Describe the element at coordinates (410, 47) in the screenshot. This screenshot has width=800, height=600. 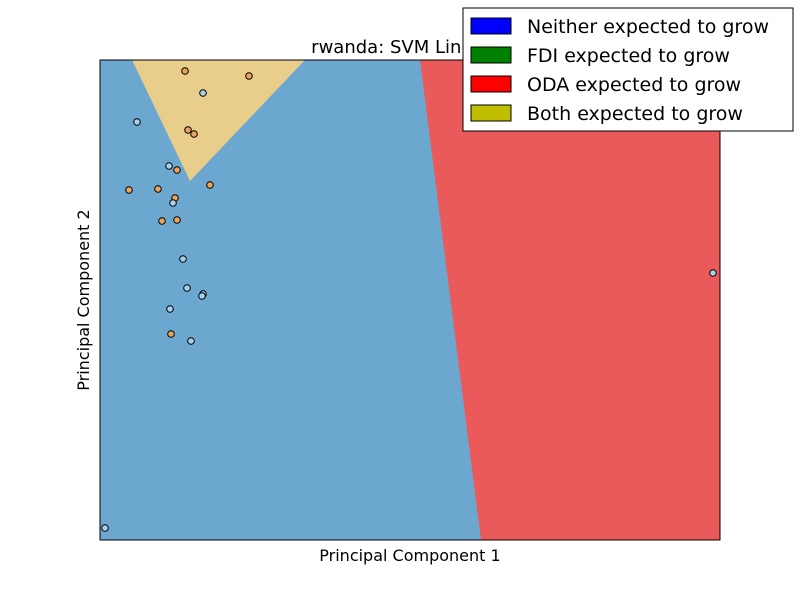
I see `chart-title: rwanda: SVM Linear-C` at that location.